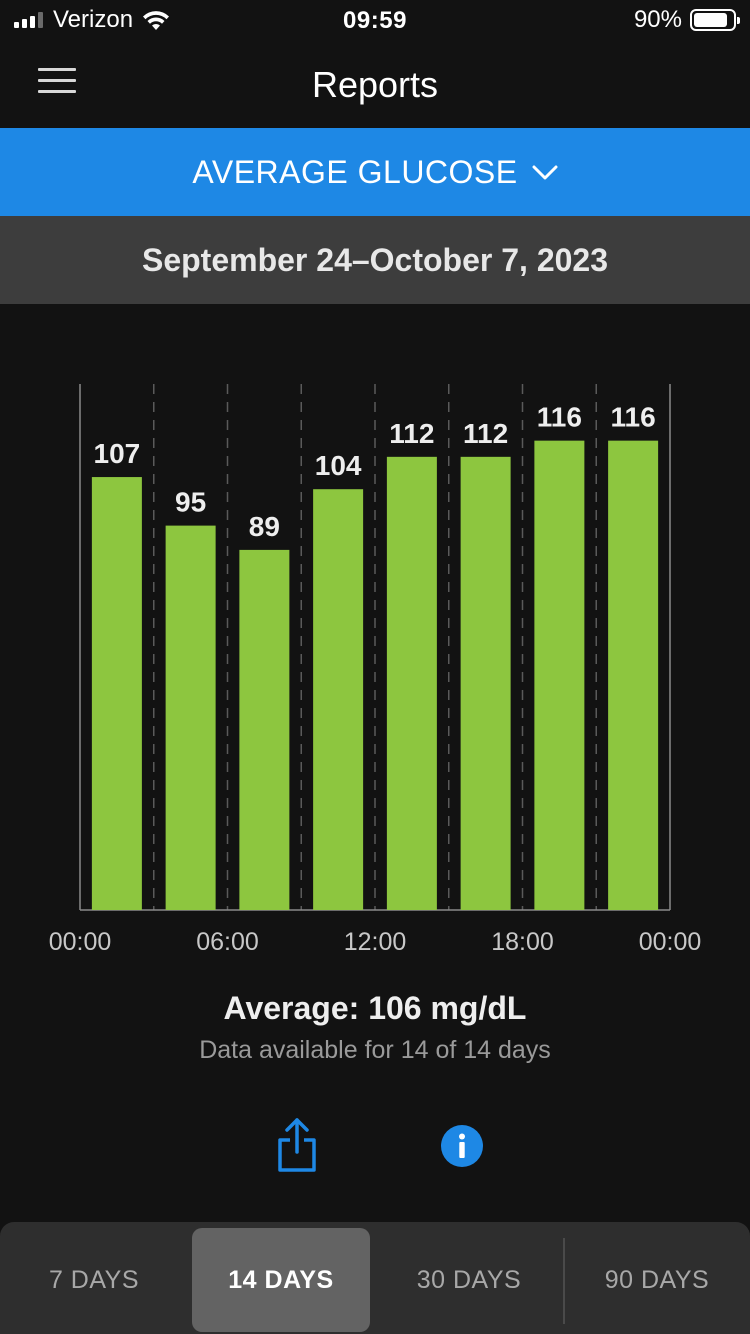 The height and width of the screenshot is (1334, 750). Describe the element at coordinates (264, 526) in the screenshot. I see `bar-value-label: 89` at that location.